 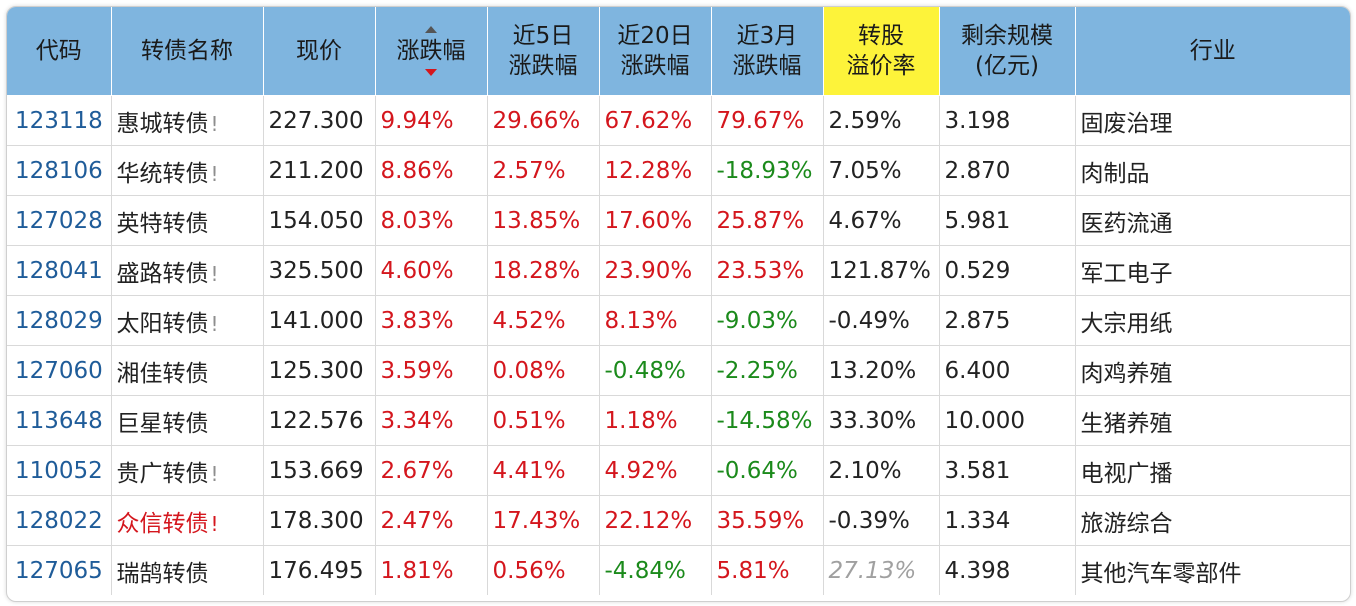 What do you see at coordinates (543, 420) in the screenshot?
I see `change-5d: 0.51%` at bounding box center [543, 420].